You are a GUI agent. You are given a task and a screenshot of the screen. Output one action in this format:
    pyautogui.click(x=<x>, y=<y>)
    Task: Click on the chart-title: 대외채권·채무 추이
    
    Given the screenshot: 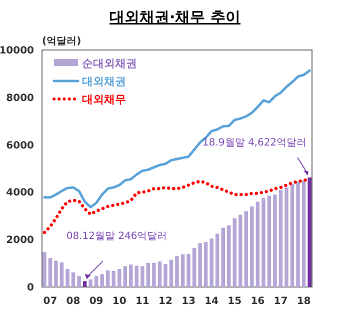 What is the action you would take?
    pyautogui.click(x=175, y=17)
    